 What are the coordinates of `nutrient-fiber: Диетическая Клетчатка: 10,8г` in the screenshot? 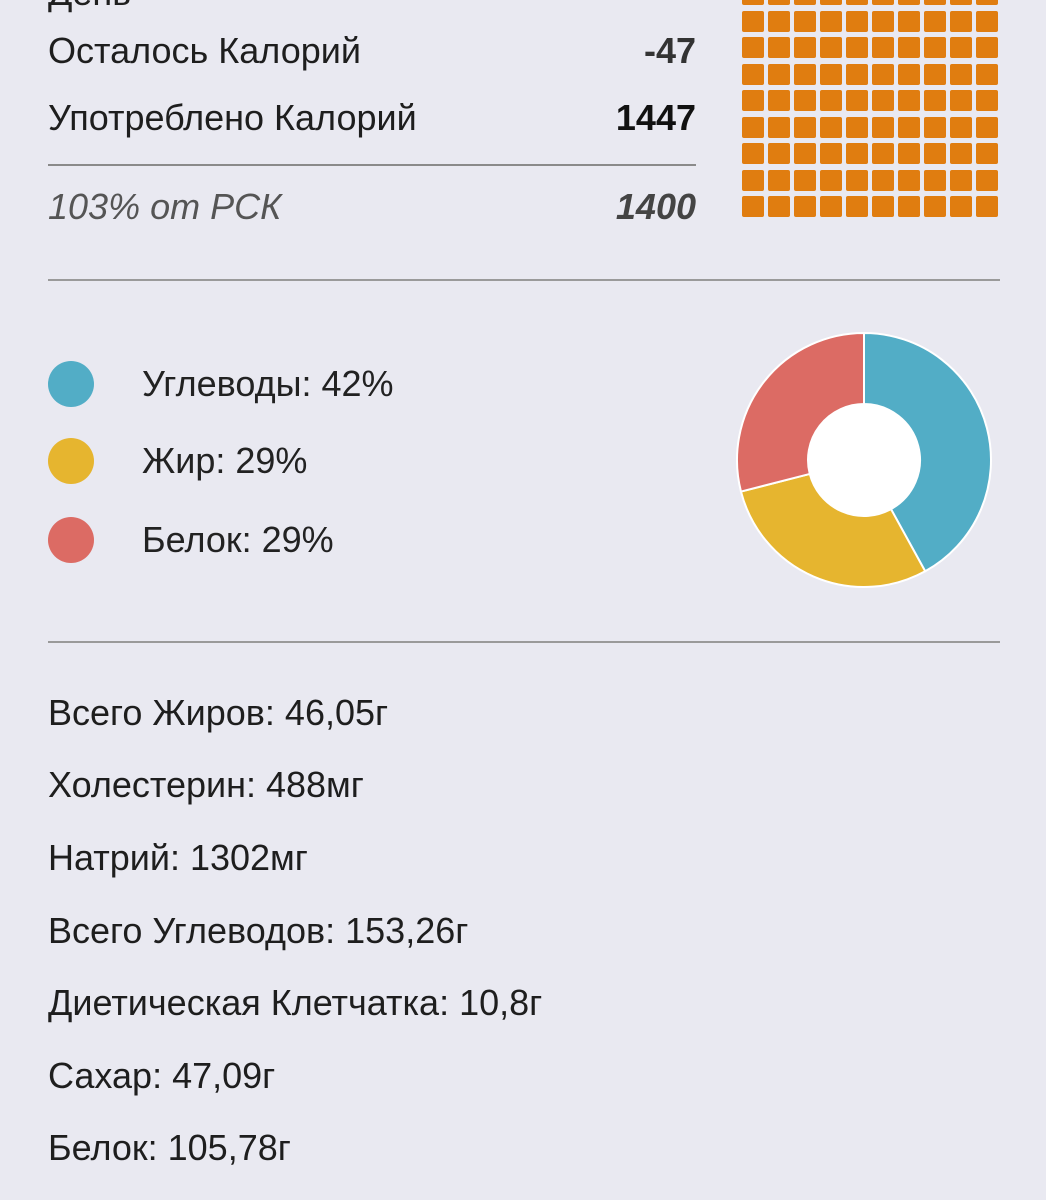 It's located at (295, 1002).